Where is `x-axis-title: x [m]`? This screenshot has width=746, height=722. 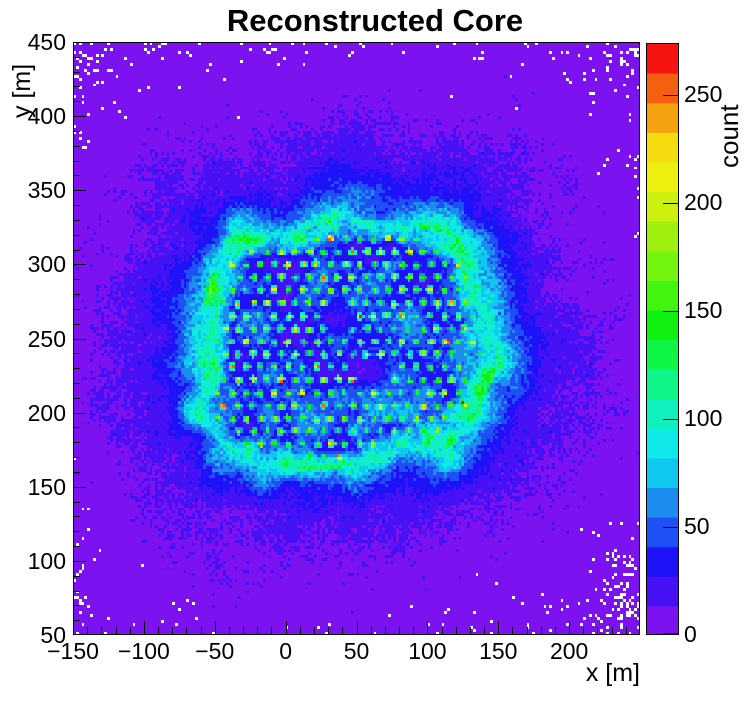
x-axis-title: x [m] is located at coordinates (612, 673).